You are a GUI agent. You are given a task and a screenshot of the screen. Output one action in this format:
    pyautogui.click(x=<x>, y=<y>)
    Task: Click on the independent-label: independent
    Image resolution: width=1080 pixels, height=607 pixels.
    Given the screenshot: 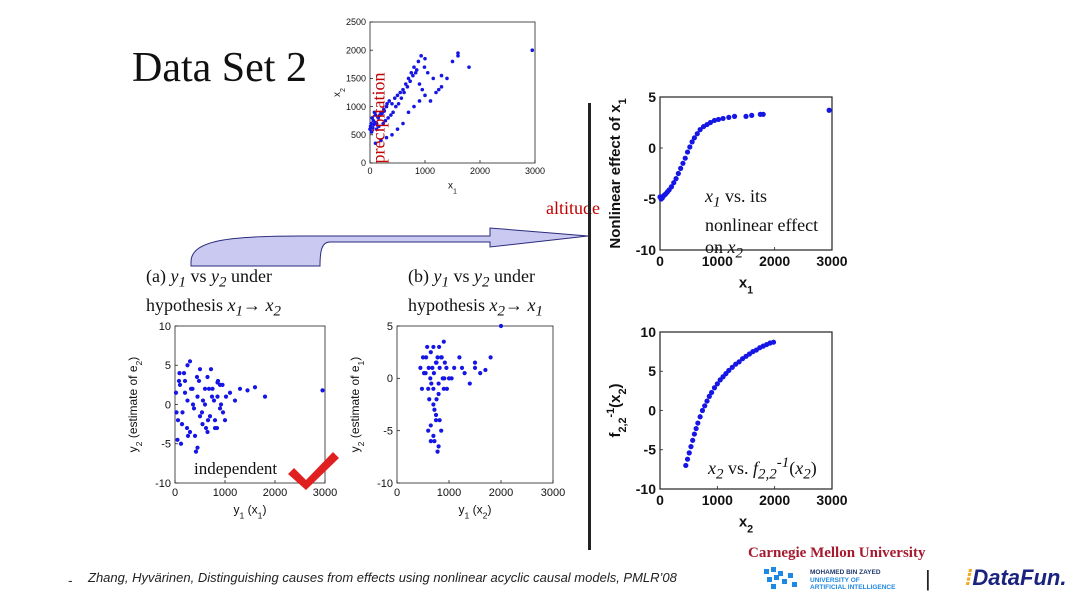 What is the action you would take?
    pyautogui.click(x=236, y=468)
    